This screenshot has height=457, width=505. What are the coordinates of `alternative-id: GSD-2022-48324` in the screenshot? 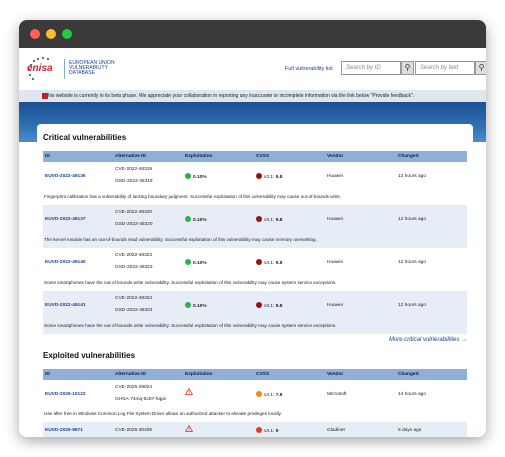 It's located at (134, 310).